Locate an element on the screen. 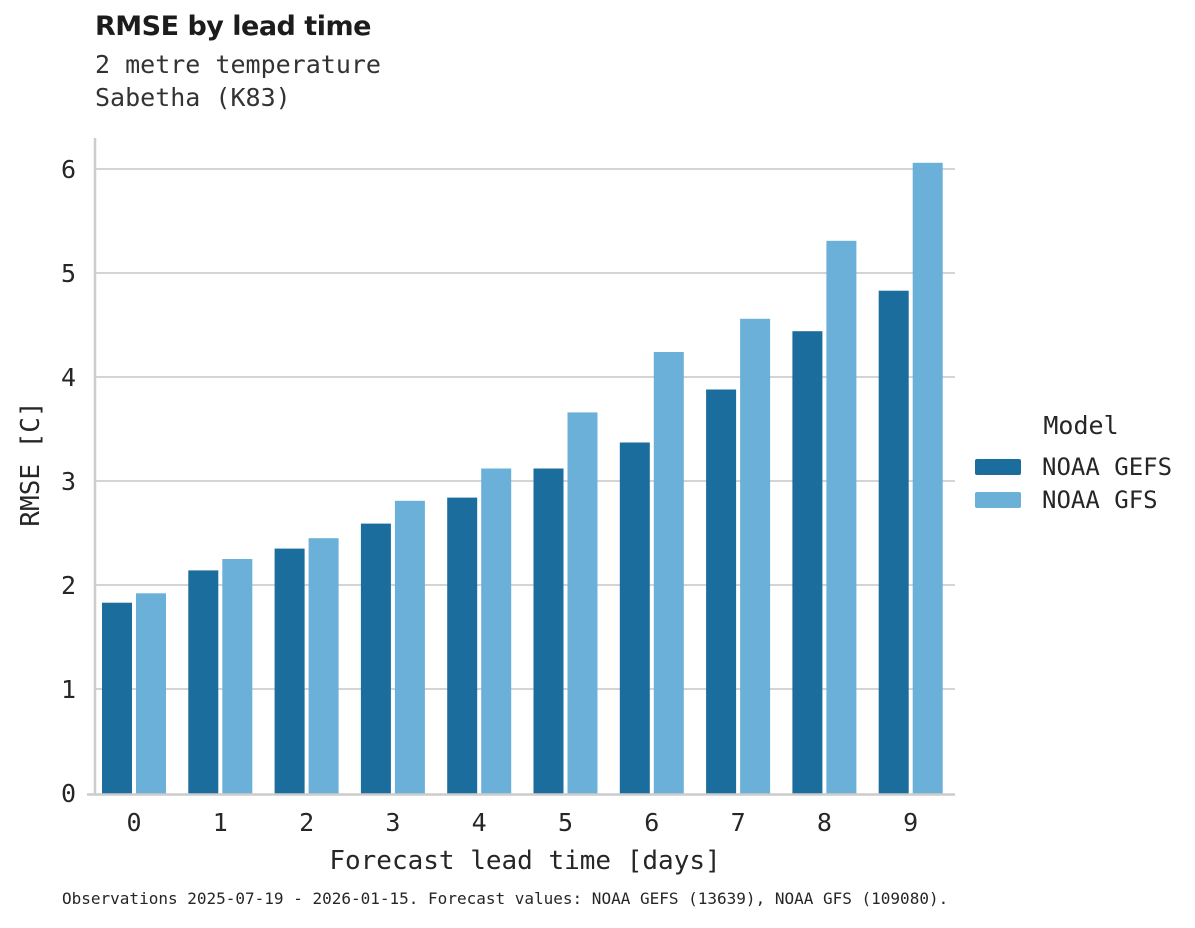 The width and height of the screenshot is (1195, 928). legend-label-noaa-gfs: NOAA GFS is located at coordinates (1100, 499).